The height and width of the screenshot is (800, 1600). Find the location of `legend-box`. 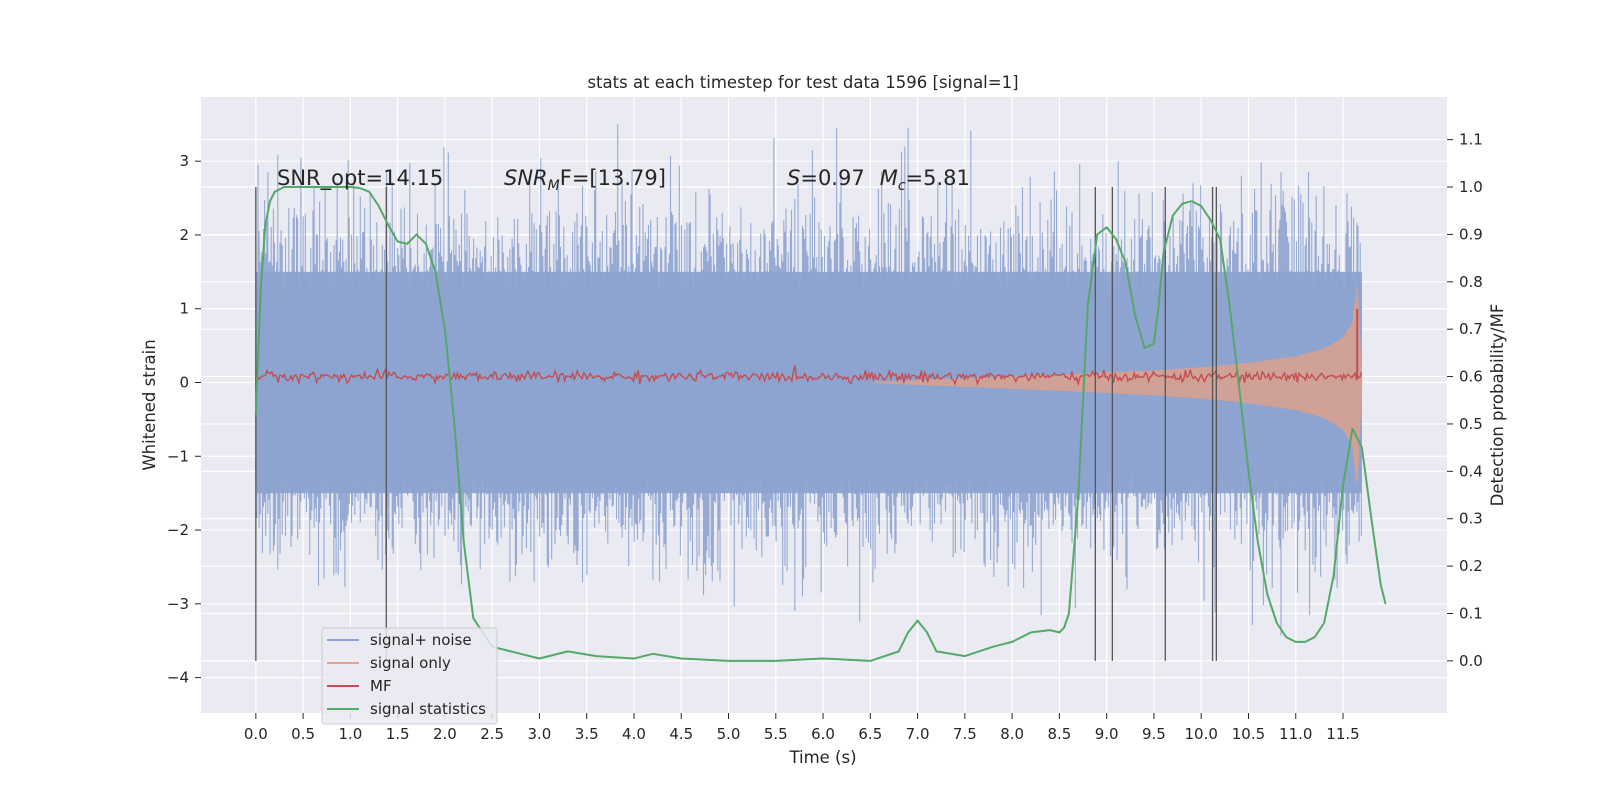

legend-box is located at coordinates (409, 676).